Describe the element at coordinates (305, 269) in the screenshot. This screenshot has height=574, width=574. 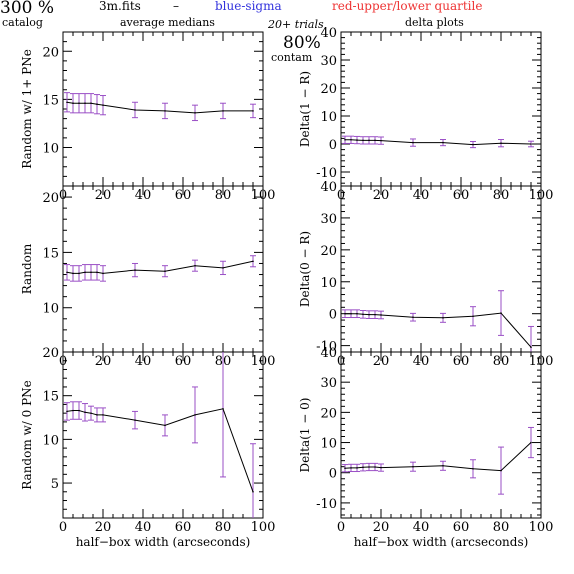
I see `y-axis-label: Delta(0 − R)` at that location.